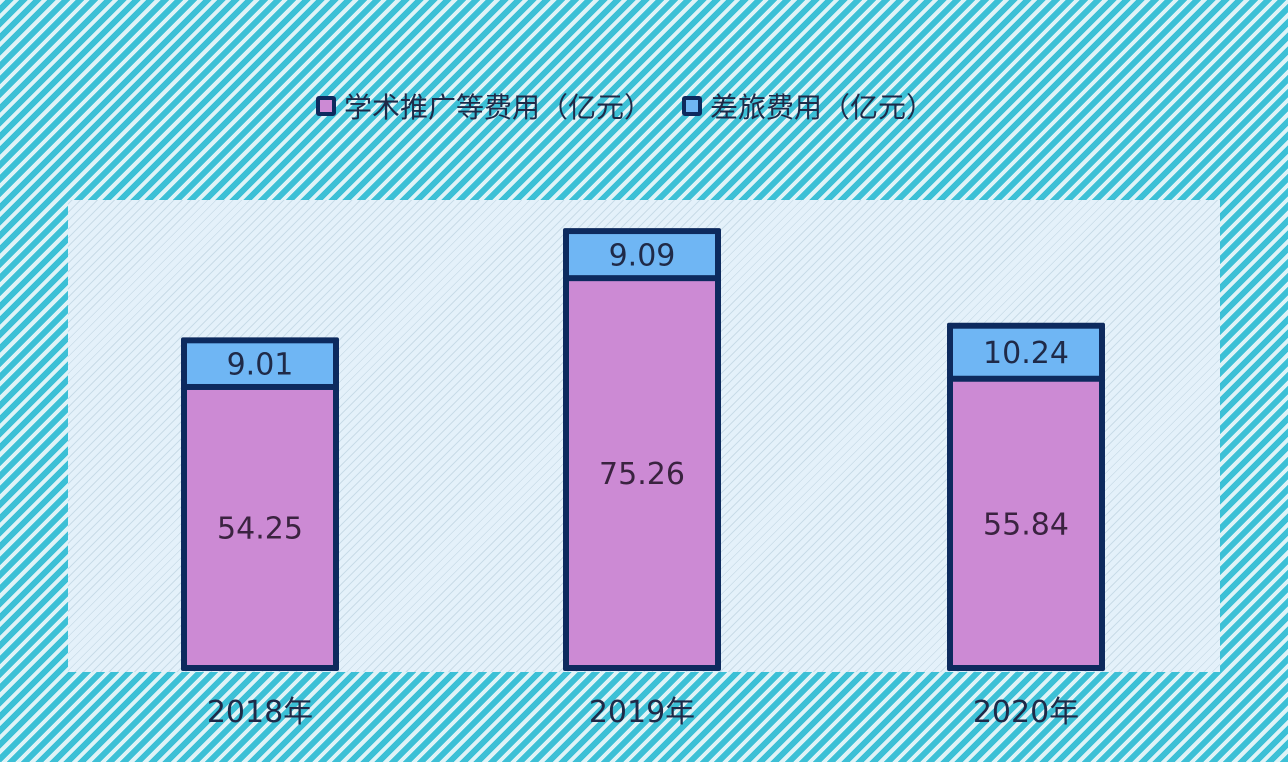 The image size is (1288, 762). I want to click on x-tick-label-0: 2018年, so click(260, 712).